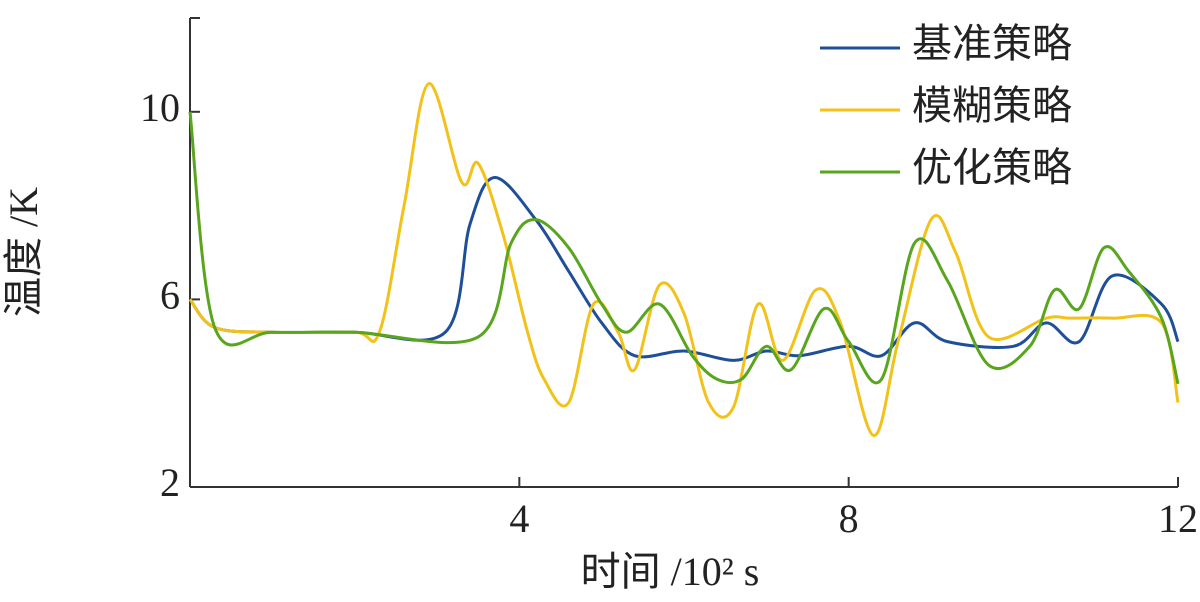 This screenshot has width=1200, height=602. What do you see at coordinates (23, 252) in the screenshot?
I see `y-axis-title: 温度 /K` at bounding box center [23, 252].